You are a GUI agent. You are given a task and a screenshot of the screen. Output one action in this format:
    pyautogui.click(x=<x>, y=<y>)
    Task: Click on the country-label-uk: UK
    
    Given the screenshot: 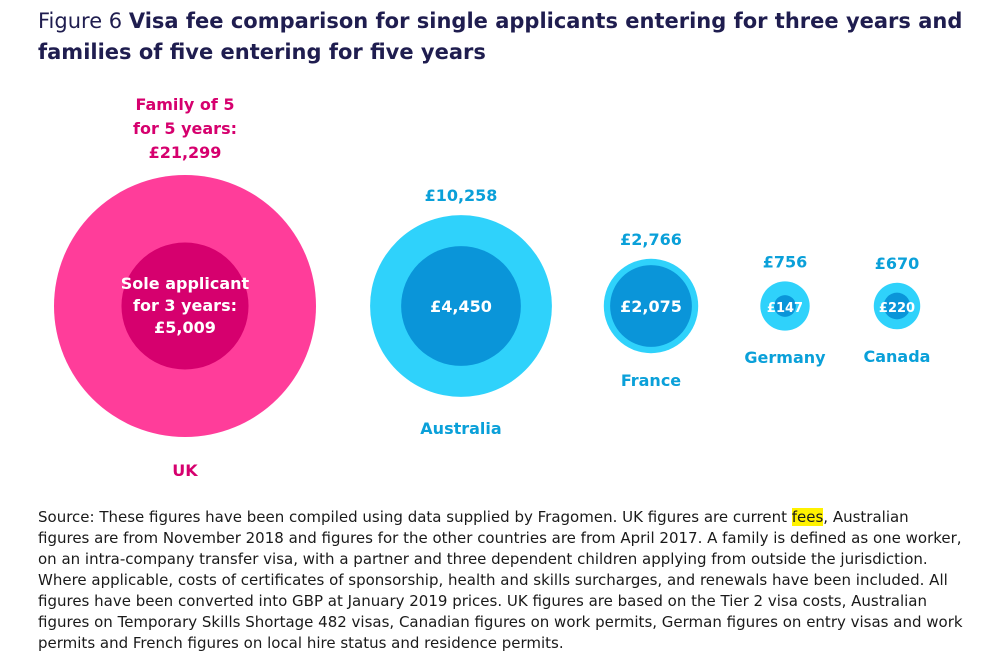 What is the action you would take?
    pyautogui.click(x=185, y=470)
    